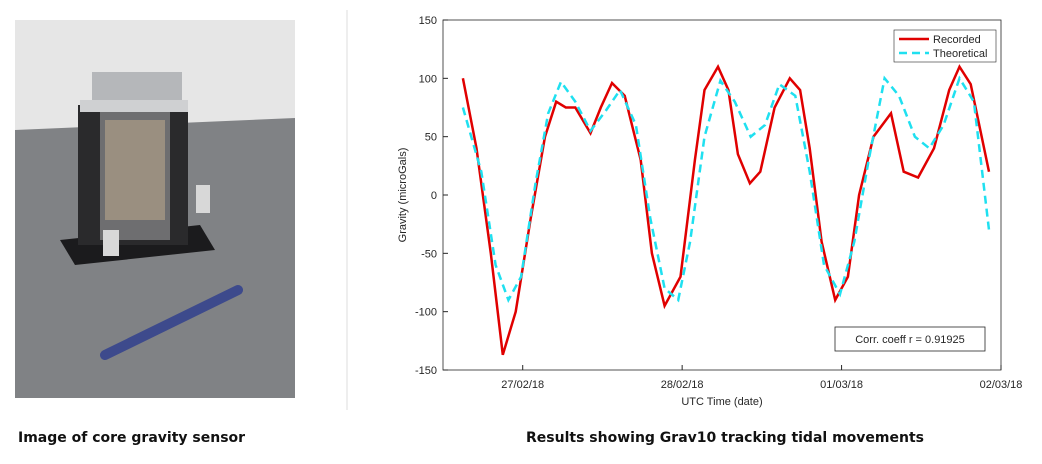  What do you see at coordinates (131, 438) in the screenshot?
I see `photo-caption: Image of core gravity sensor` at bounding box center [131, 438].